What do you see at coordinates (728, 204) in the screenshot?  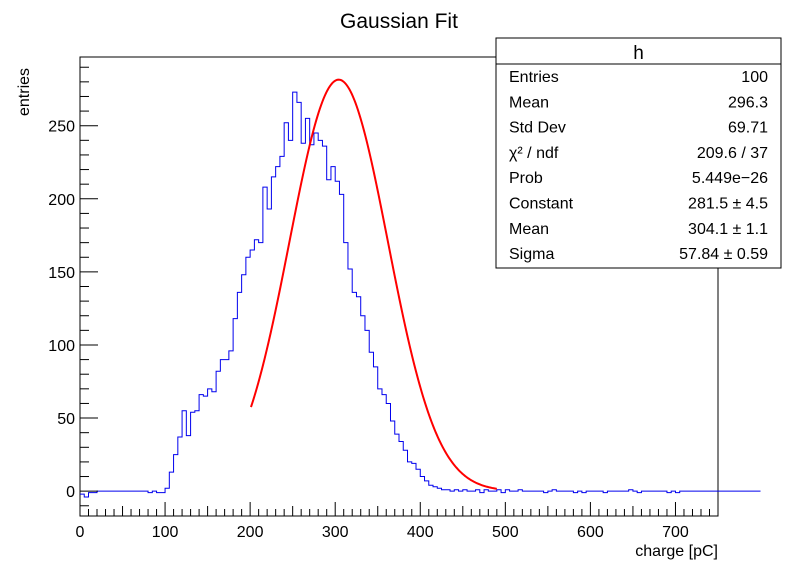 I see `stats-row-value: 281.5 ± 4.5` at bounding box center [728, 204].